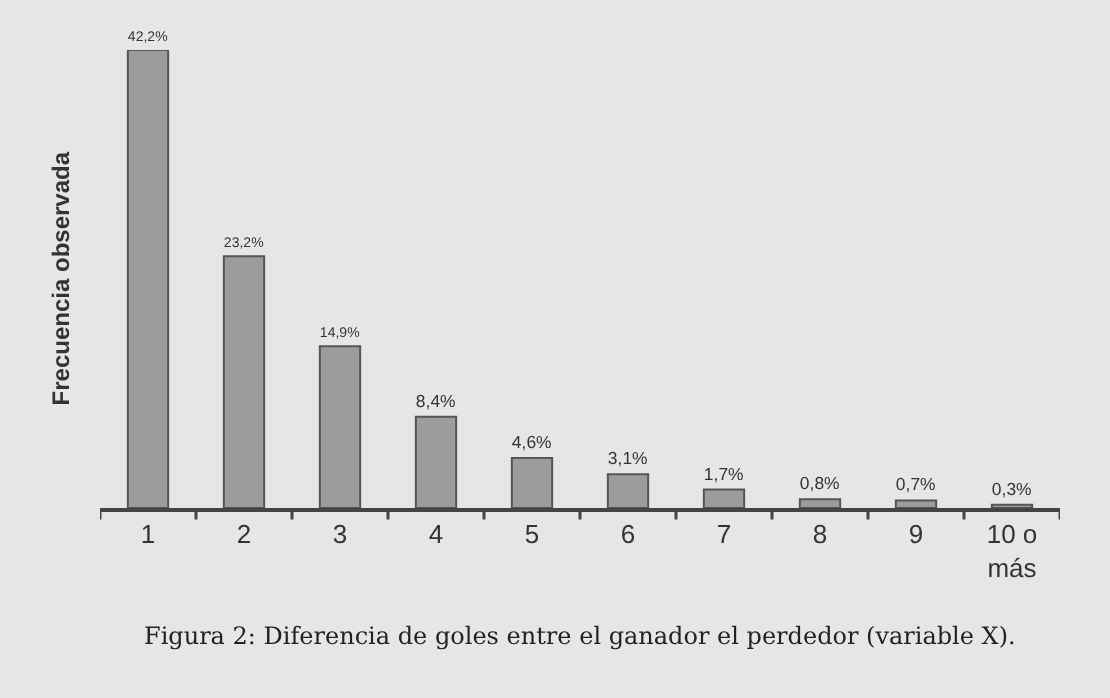 The image size is (1110, 698). Describe the element at coordinates (340, 534) in the screenshot. I see `x-tick-label: 3` at that location.